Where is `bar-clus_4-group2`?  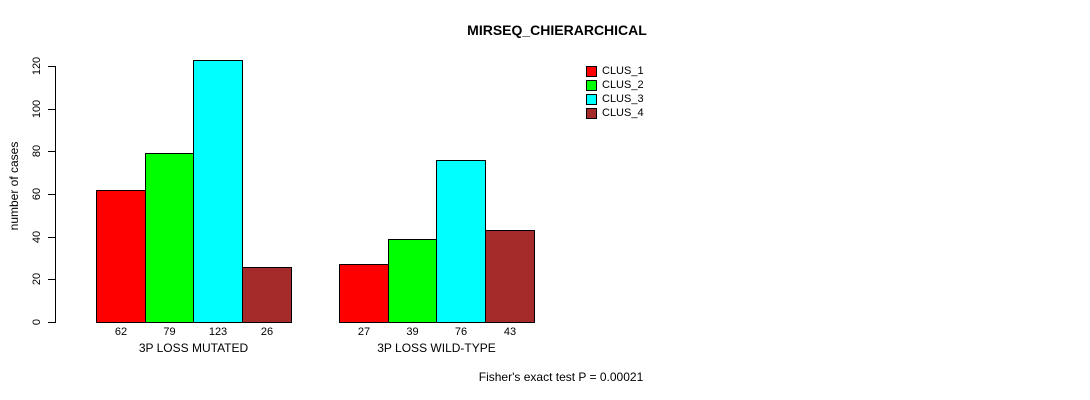
bar-clus_4-group2 is located at coordinates (510, 276).